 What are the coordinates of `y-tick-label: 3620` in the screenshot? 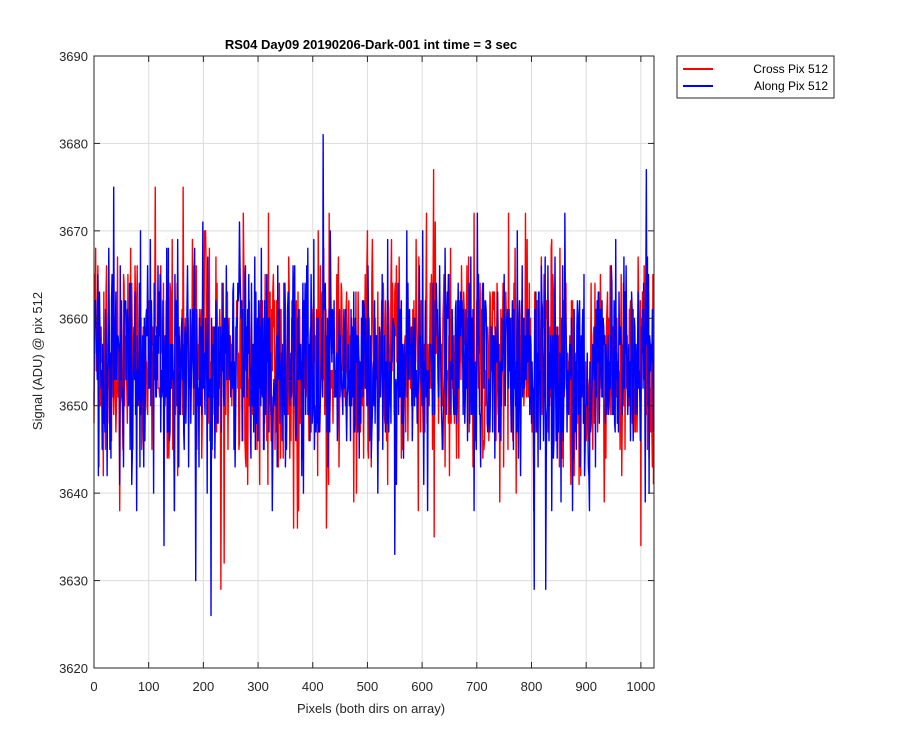 It's located at (73, 668).